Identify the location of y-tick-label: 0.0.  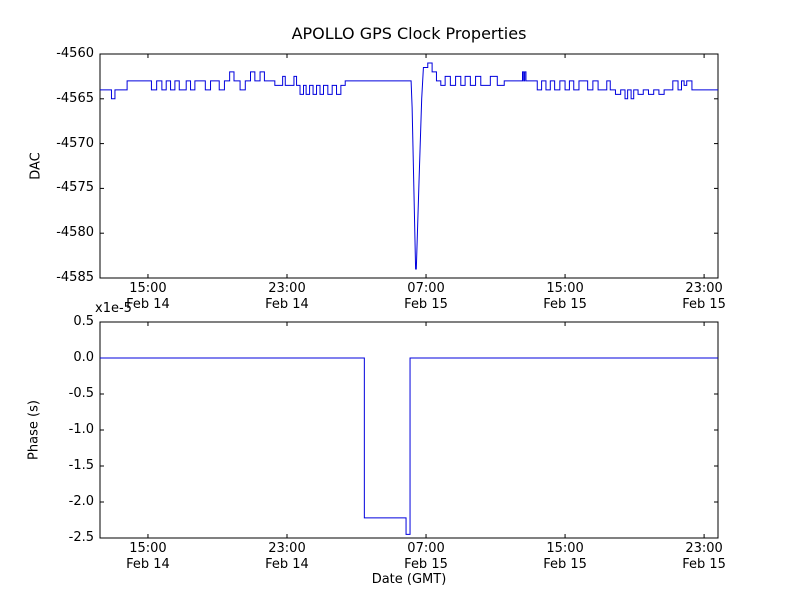
(83, 357).